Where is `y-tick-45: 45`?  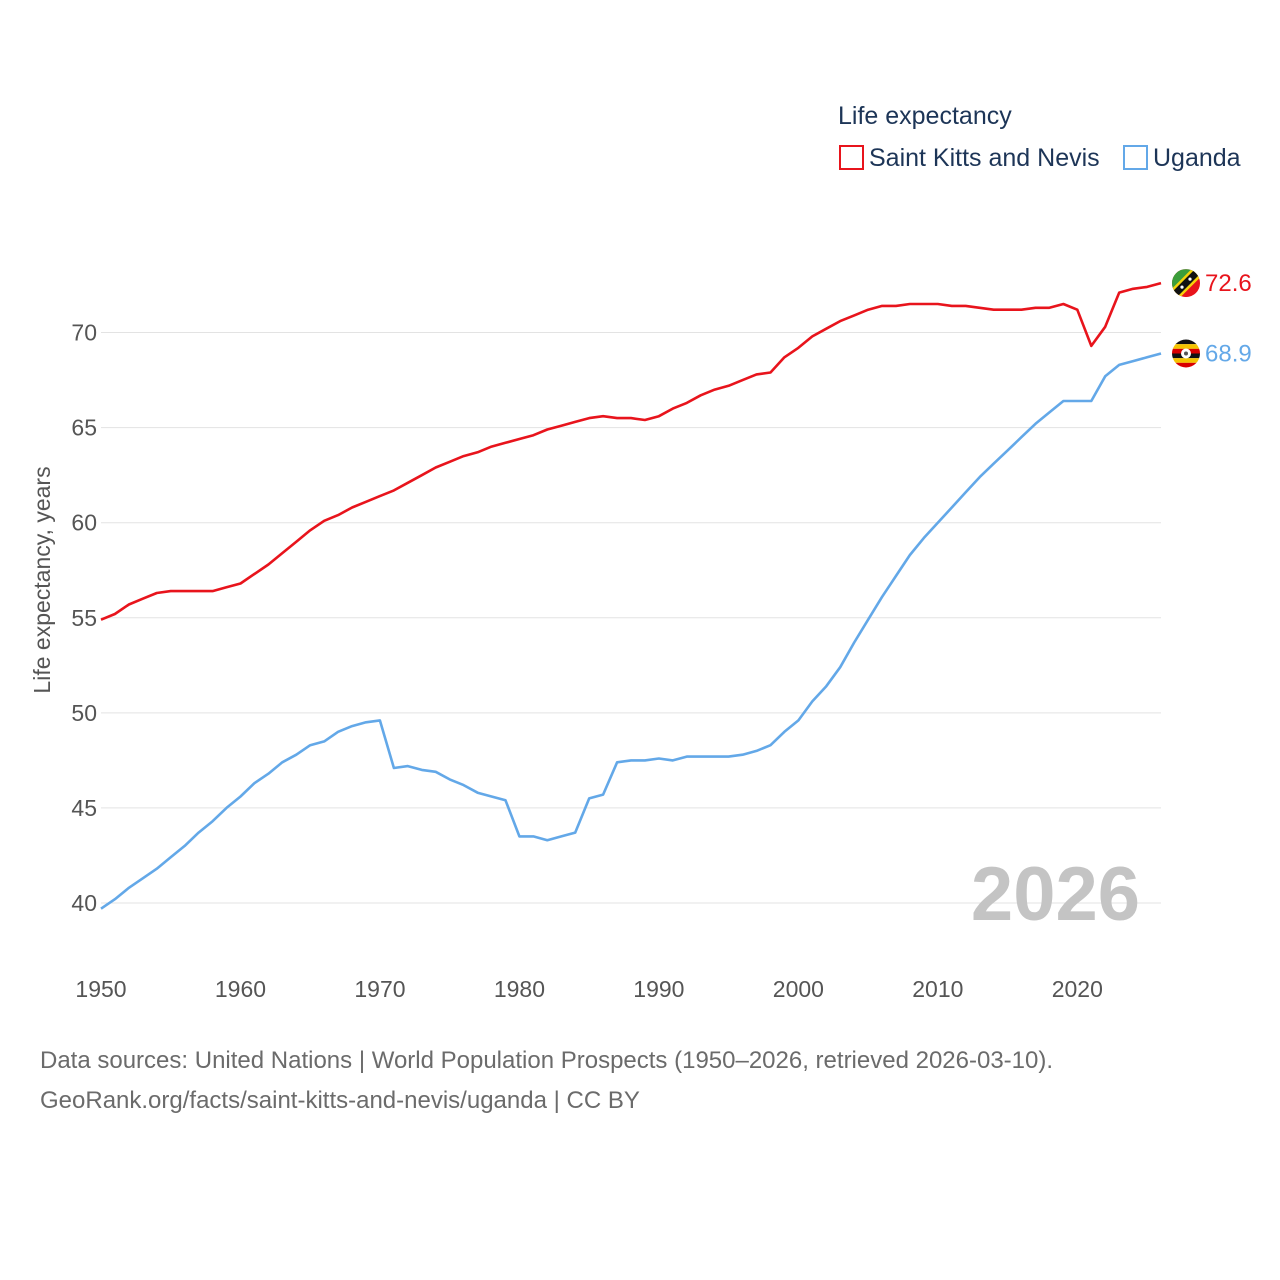
y-tick-45: 45 is located at coordinates (84, 808).